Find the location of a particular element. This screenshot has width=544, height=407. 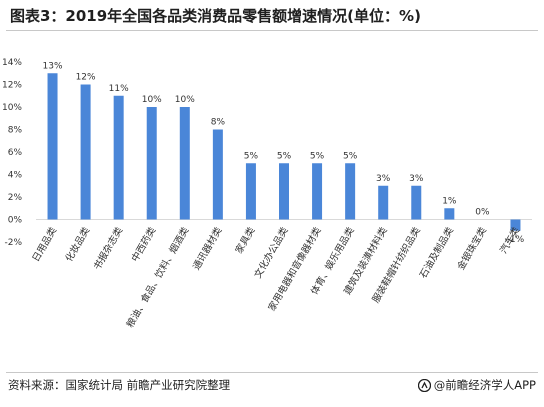

bar-value-label: 0% is located at coordinates (482, 213).